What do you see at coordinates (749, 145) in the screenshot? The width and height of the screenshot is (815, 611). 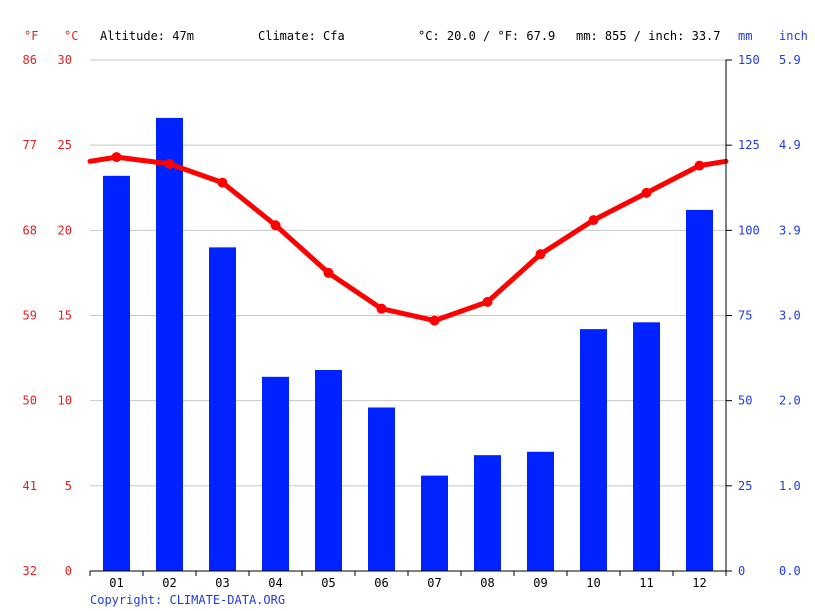 I see `mm-tick-label: 125` at bounding box center [749, 145].